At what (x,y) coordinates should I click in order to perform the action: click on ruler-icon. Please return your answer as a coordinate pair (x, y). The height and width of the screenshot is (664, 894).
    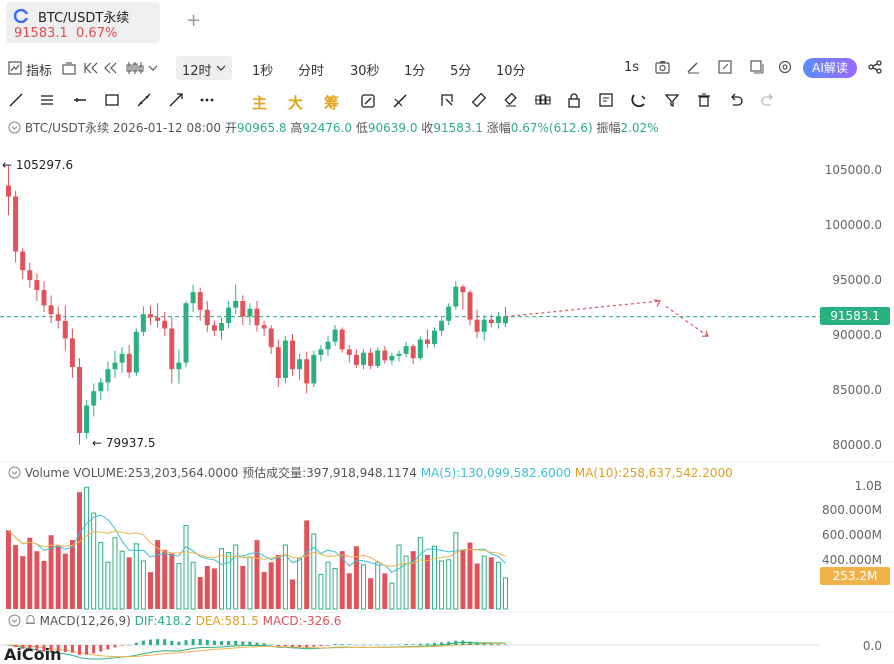
    Looking at the image, I should click on (479, 100).